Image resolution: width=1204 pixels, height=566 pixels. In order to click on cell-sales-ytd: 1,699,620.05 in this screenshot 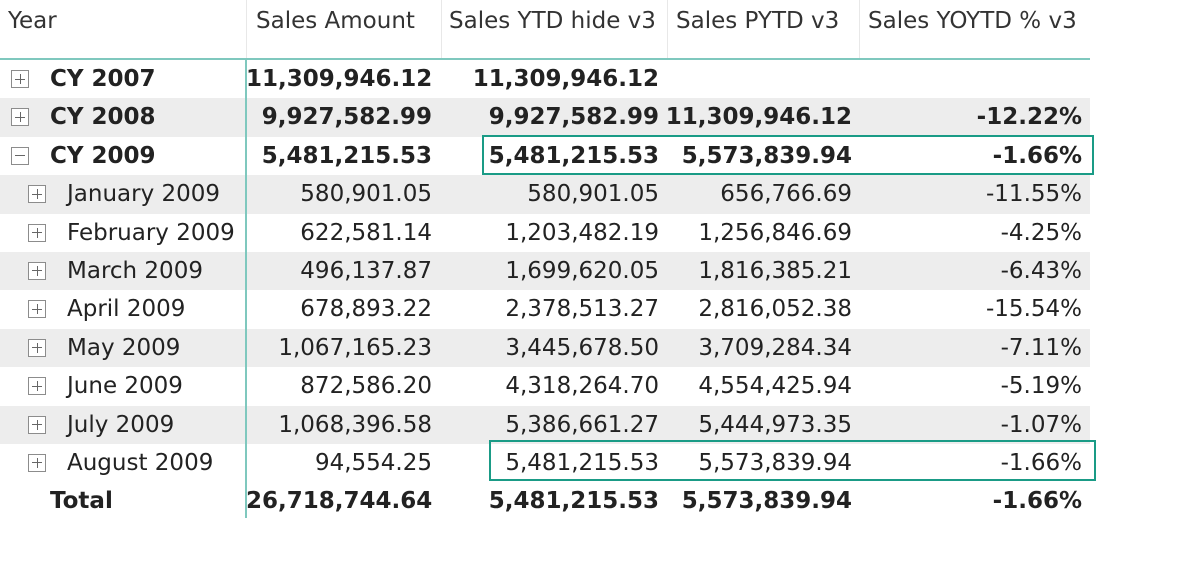, I will do `click(582, 270)`.